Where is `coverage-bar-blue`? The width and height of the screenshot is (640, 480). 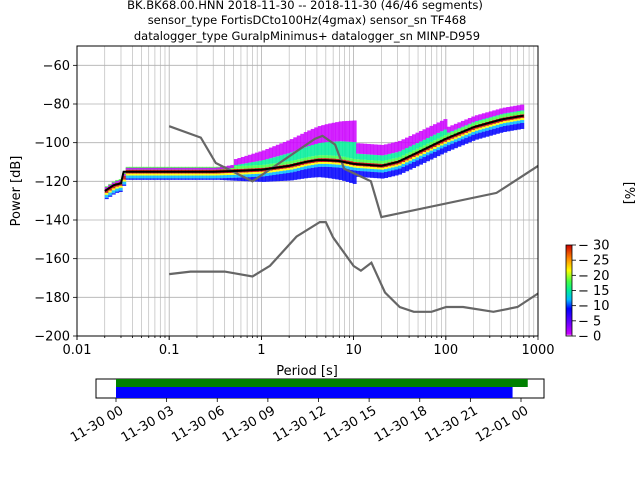 coverage-bar-blue is located at coordinates (314, 392).